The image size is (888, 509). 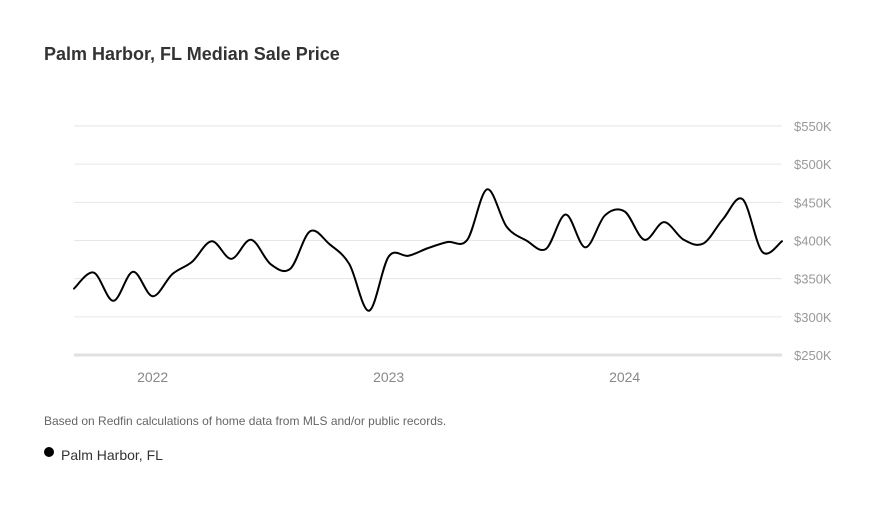 What do you see at coordinates (112, 455) in the screenshot?
I see `legend-label: Palm Harbor, FL` at bounding box center [112, 455].